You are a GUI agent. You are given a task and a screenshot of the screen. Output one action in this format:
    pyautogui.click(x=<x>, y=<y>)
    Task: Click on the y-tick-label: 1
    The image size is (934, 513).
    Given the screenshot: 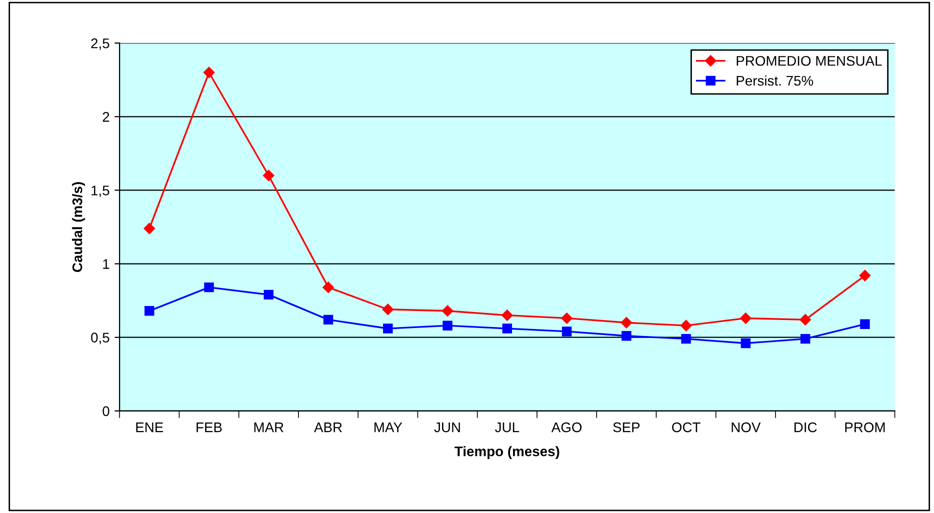 What is the action you would take?
    pyautogui.click(x=106, y=264)
    